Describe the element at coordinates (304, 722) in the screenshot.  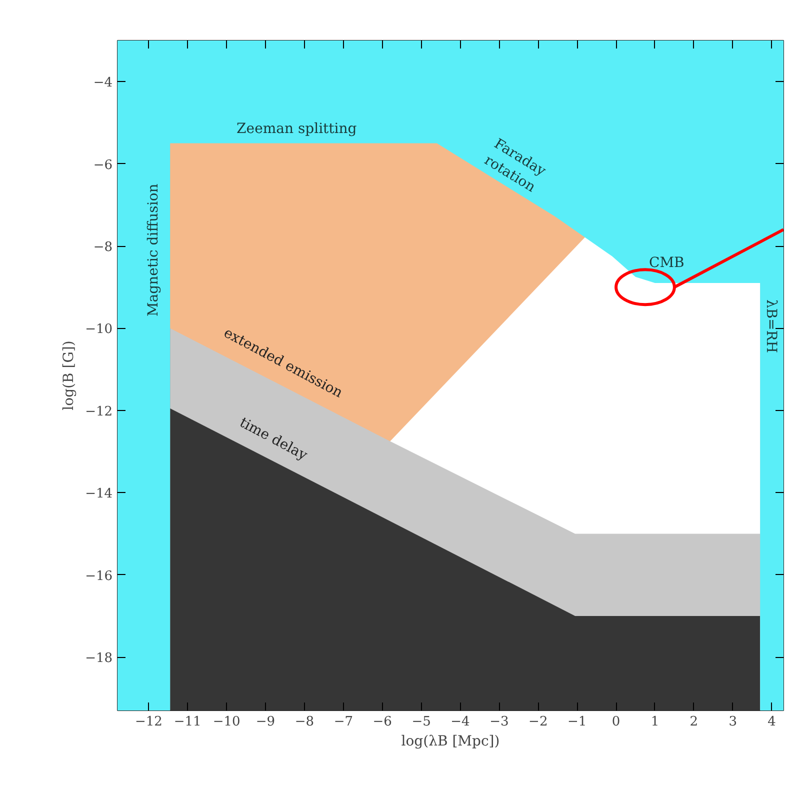
I see `x-tick-label: −8` at that location.